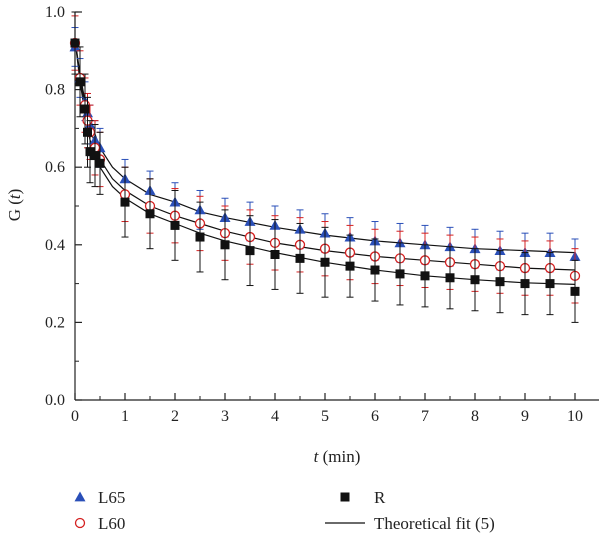 This screenshot has width=600, height=540. I want to click on x-axis-label-unit: (min), so click(339, 456).